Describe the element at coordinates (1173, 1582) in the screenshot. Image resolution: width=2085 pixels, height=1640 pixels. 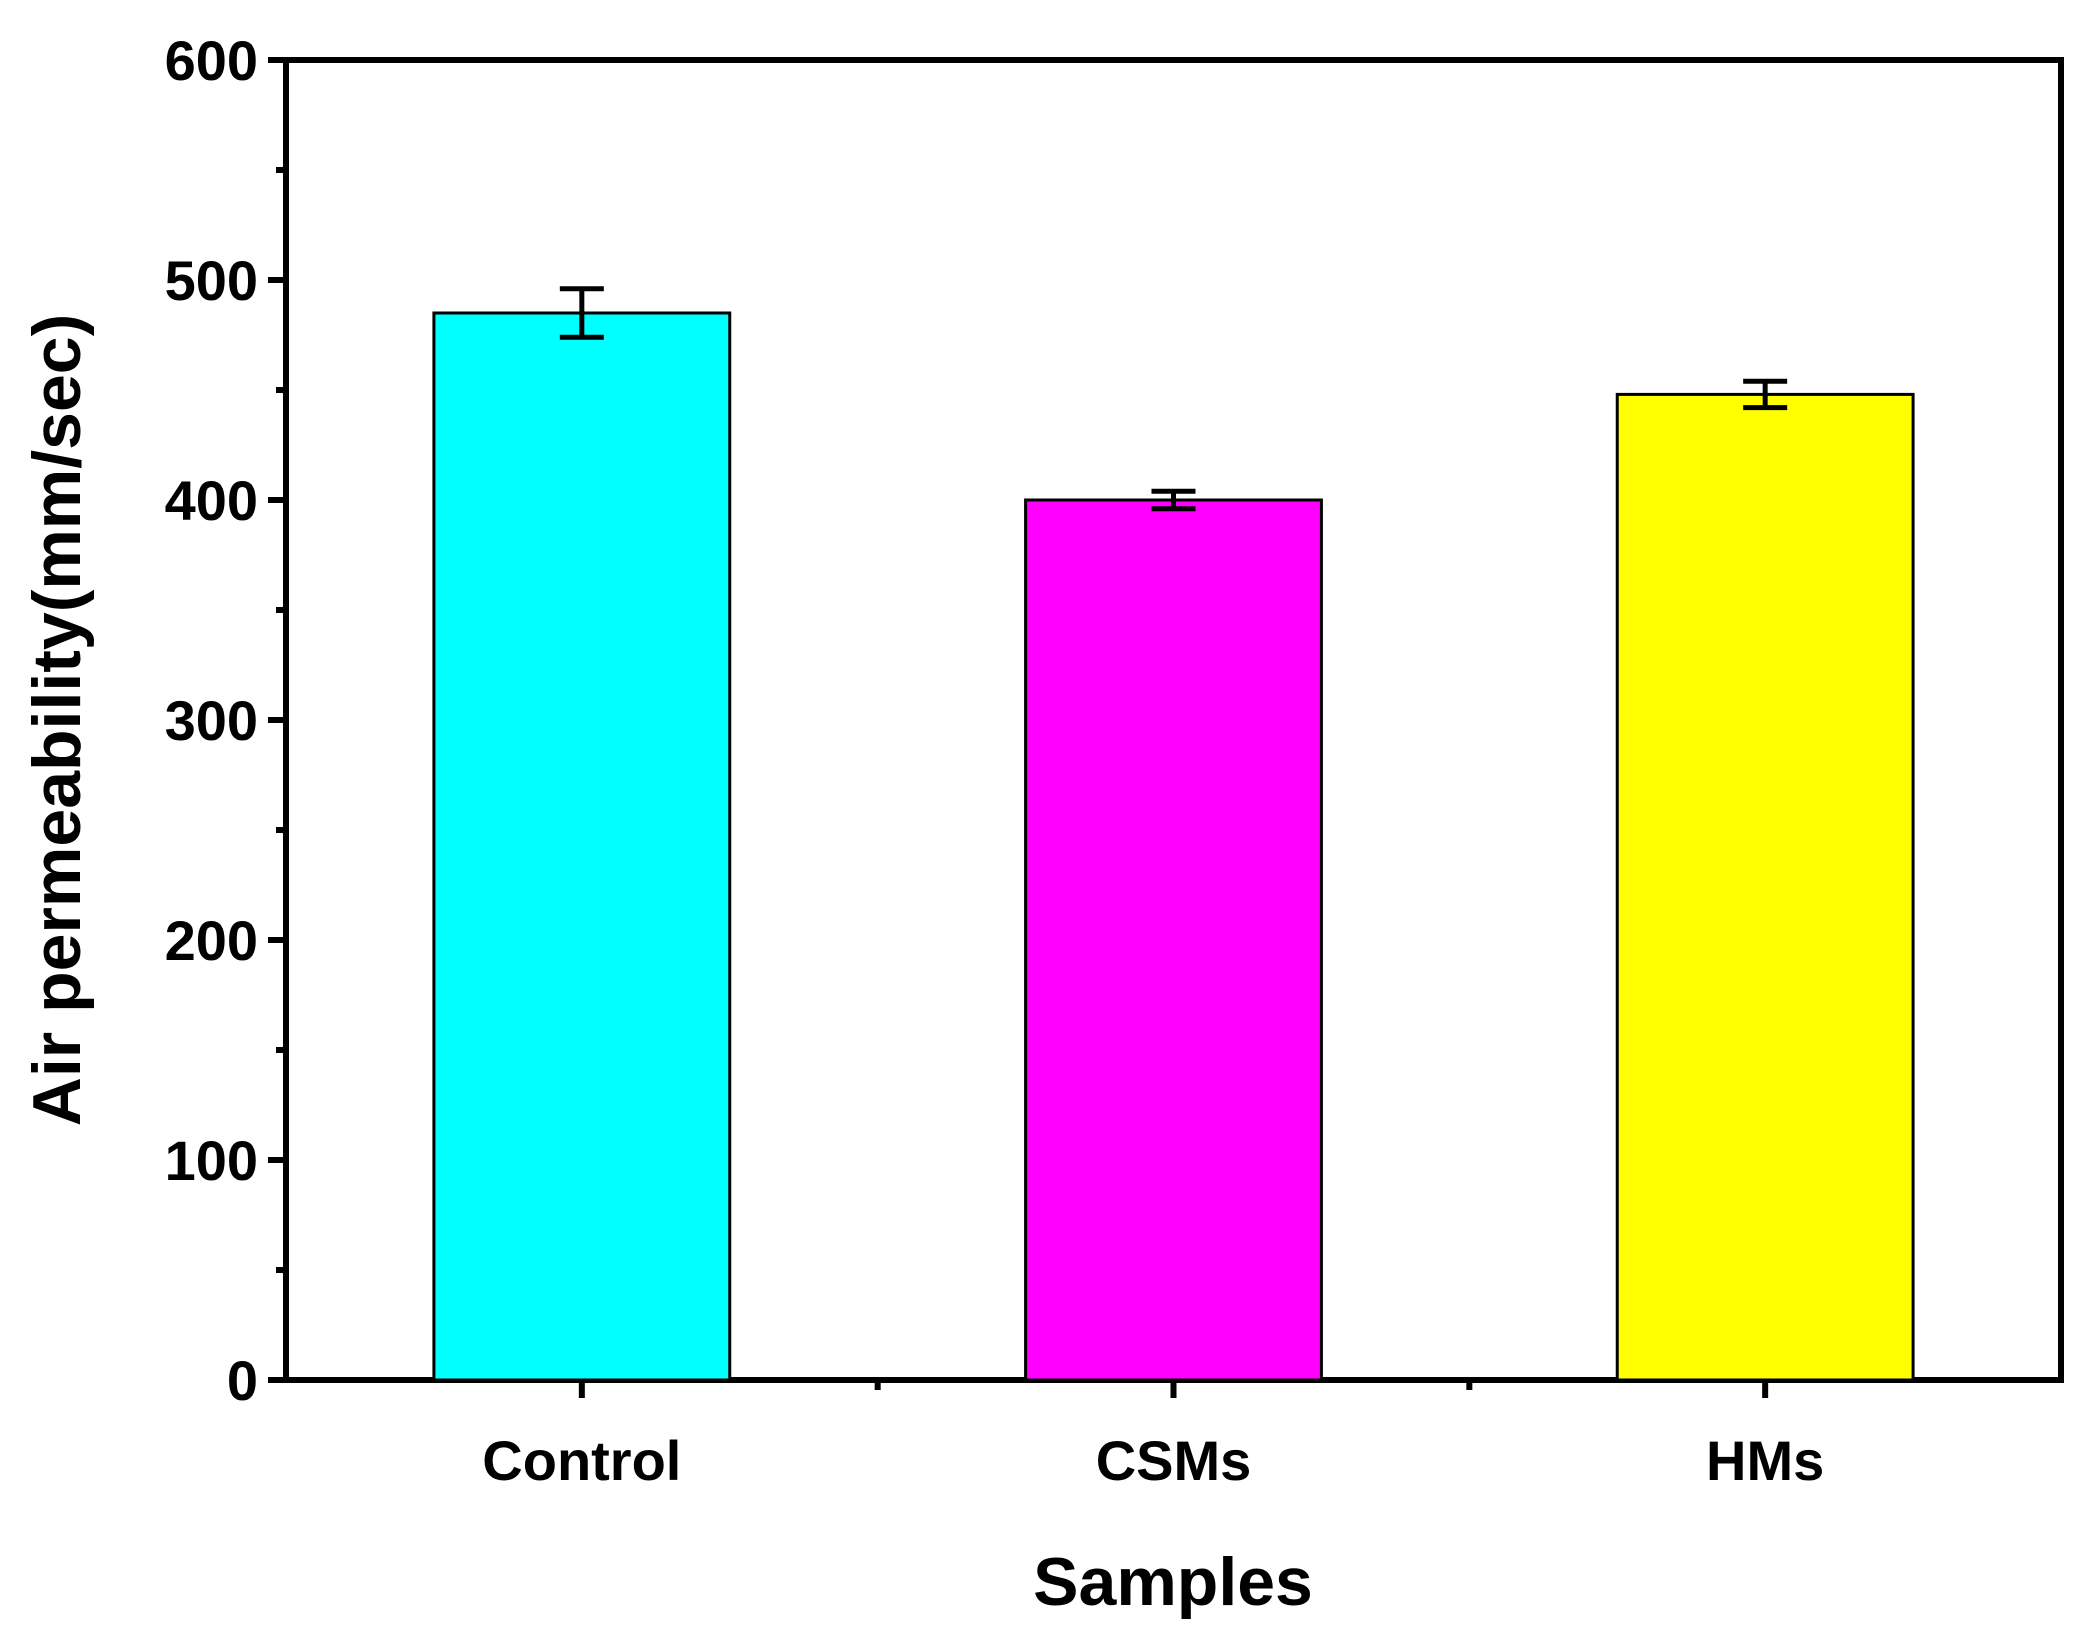
I see `x-axis-title: Samples` at that location.